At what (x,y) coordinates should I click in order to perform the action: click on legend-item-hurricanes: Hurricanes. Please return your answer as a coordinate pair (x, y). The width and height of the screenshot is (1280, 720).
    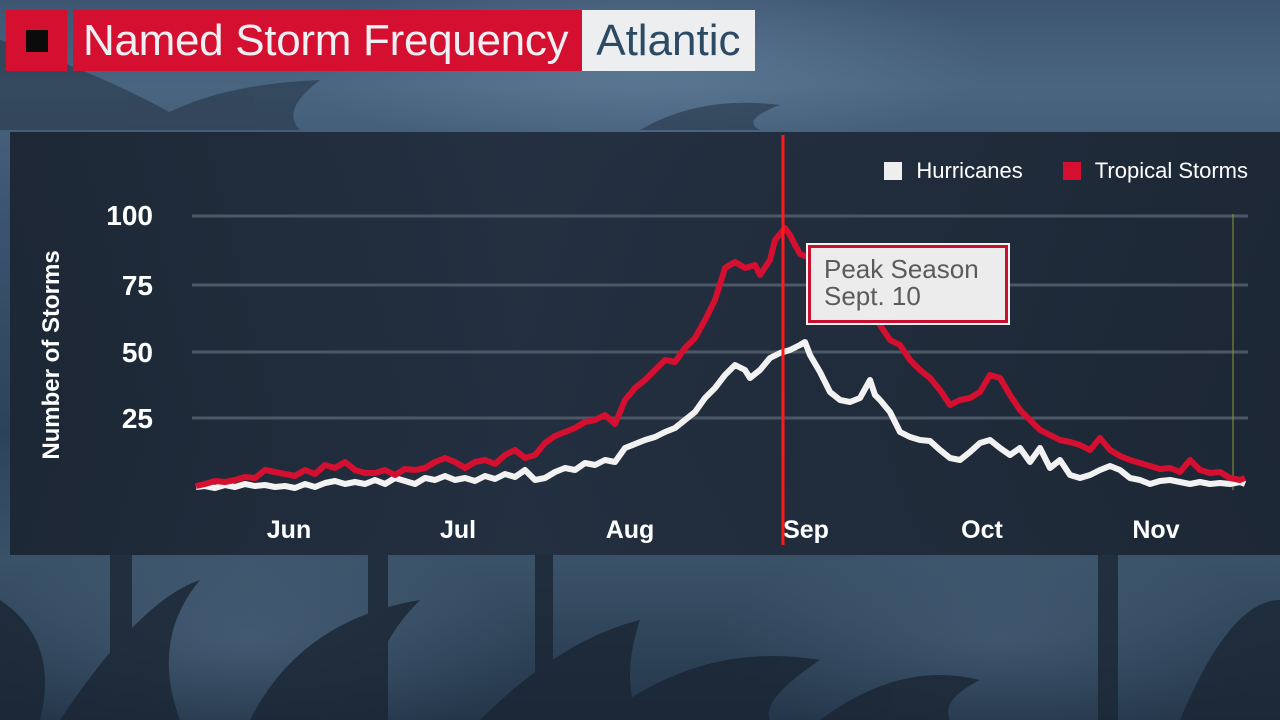
    Looking at the image, I should click on (953, 171).